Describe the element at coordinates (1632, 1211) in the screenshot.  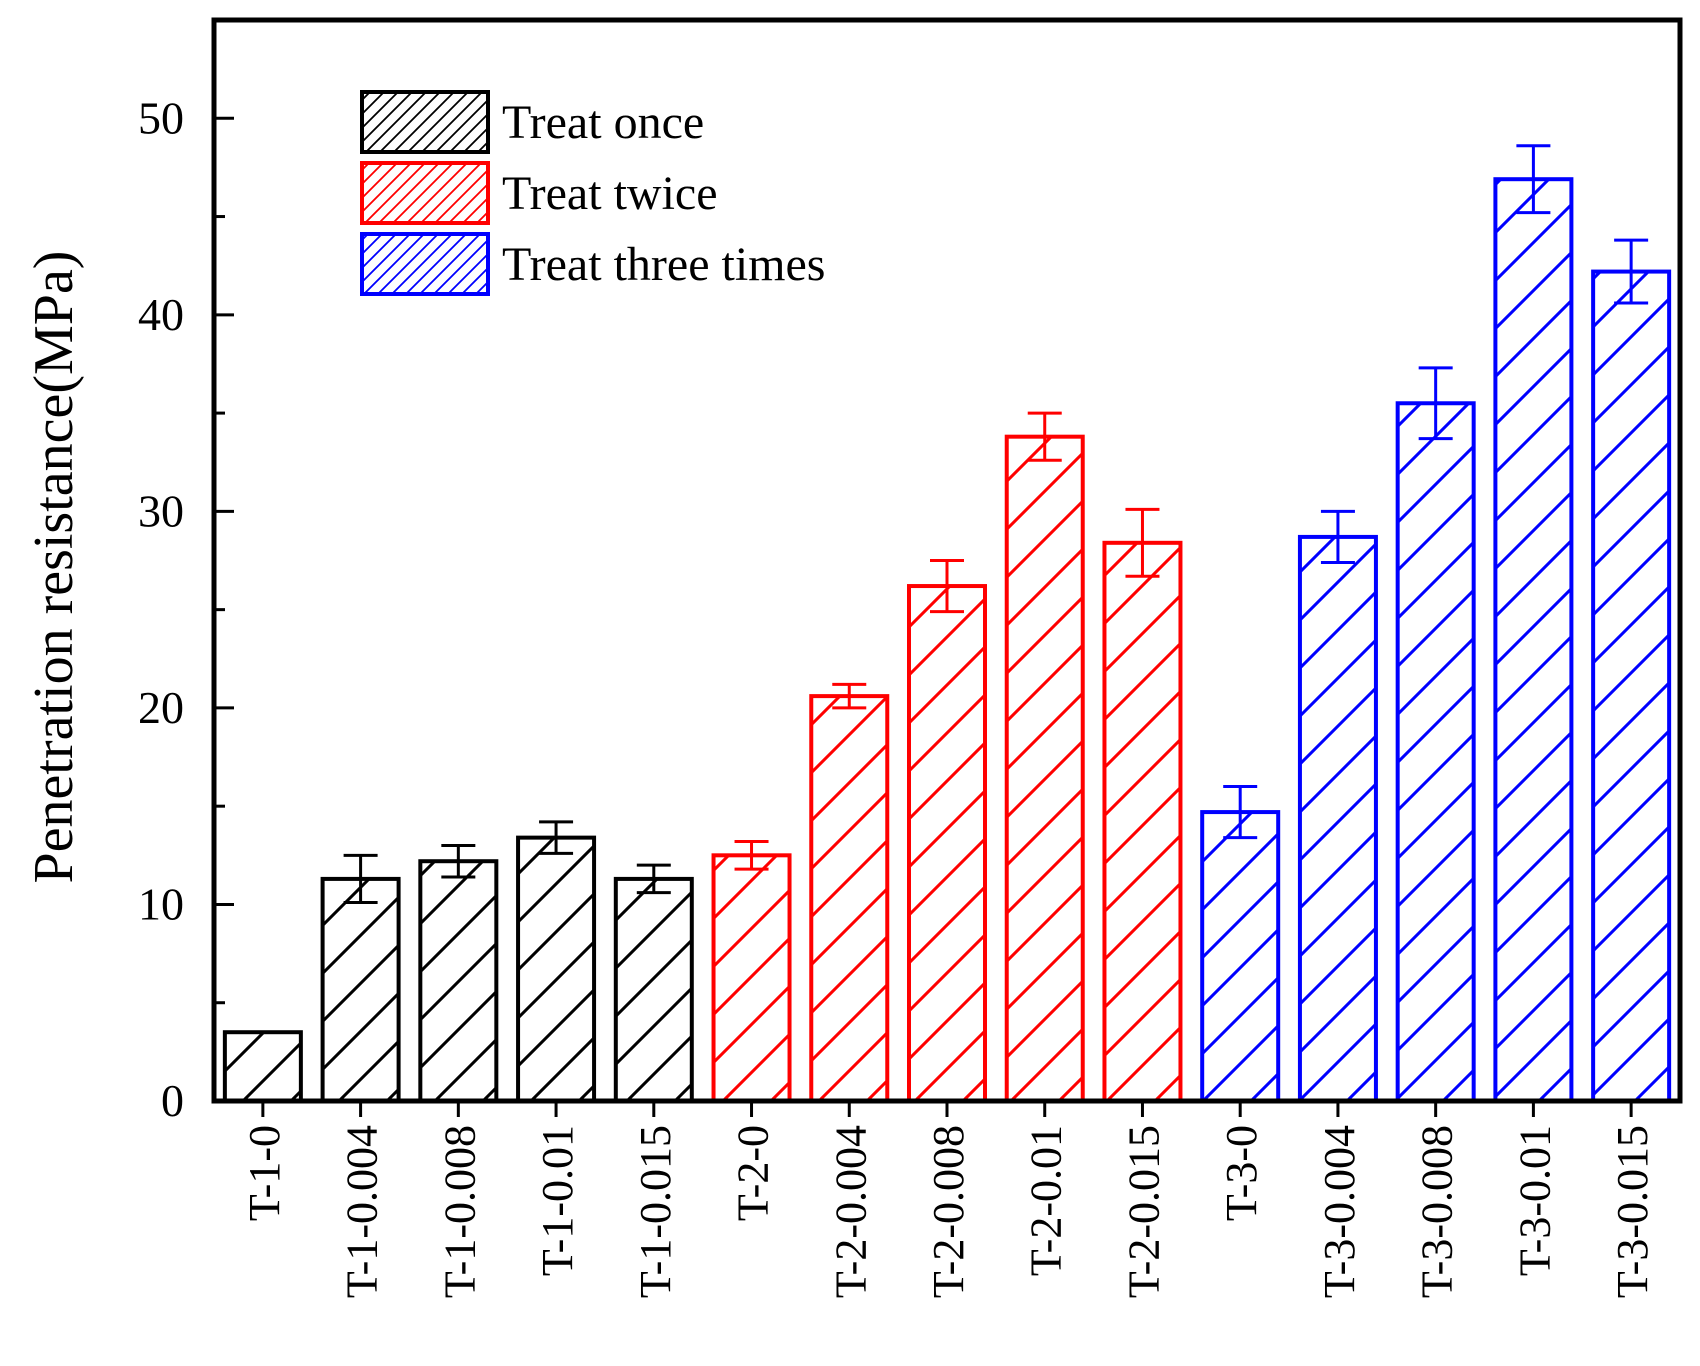
I see `x-tick-label: T-3-0.015` at that location.